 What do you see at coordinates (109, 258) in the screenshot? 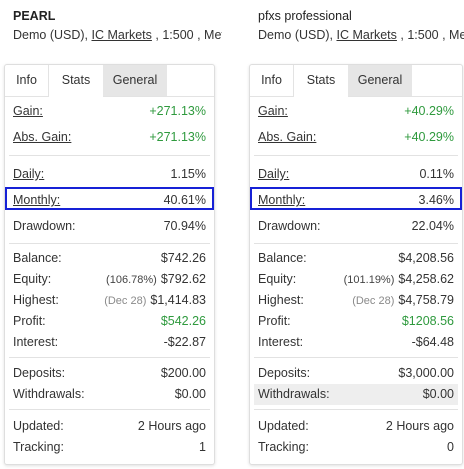
I see `stat-row-balance: Balance: $742.26` at bounding box center [109, 258].